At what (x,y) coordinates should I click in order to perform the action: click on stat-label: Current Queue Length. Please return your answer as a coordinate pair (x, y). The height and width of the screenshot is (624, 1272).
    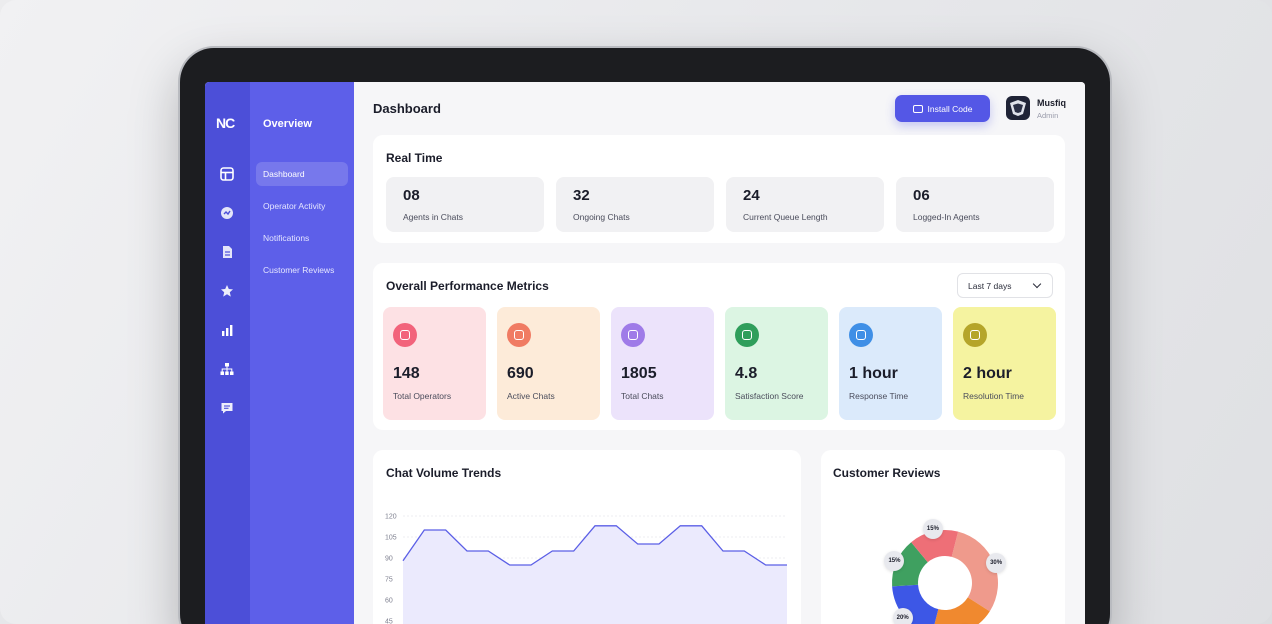
    Looking at the image, I should click on (785, 217).